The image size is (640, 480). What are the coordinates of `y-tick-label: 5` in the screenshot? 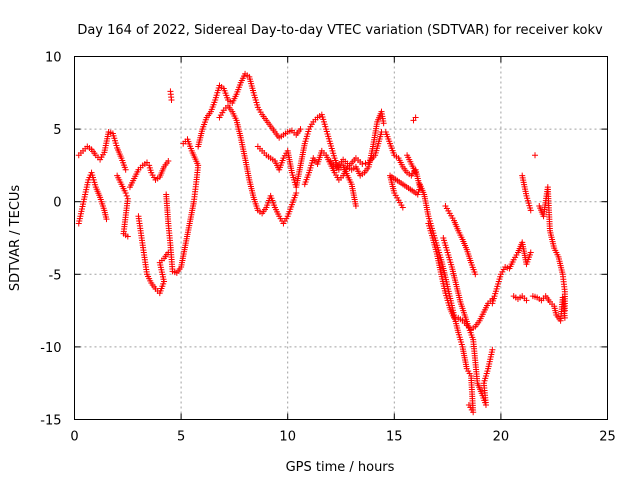 It's located at (57, 130).